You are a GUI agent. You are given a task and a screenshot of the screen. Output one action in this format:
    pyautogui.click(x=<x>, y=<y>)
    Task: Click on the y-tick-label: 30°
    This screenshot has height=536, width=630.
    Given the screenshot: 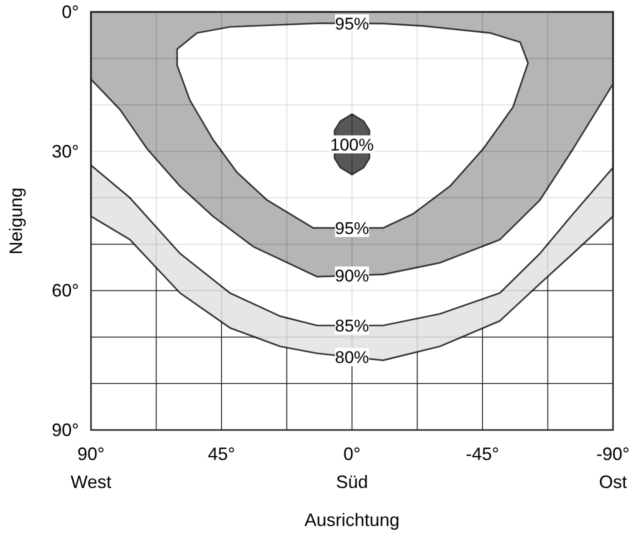 What is the action you would take?
    pyautogui.click(x=65, y=151)
    